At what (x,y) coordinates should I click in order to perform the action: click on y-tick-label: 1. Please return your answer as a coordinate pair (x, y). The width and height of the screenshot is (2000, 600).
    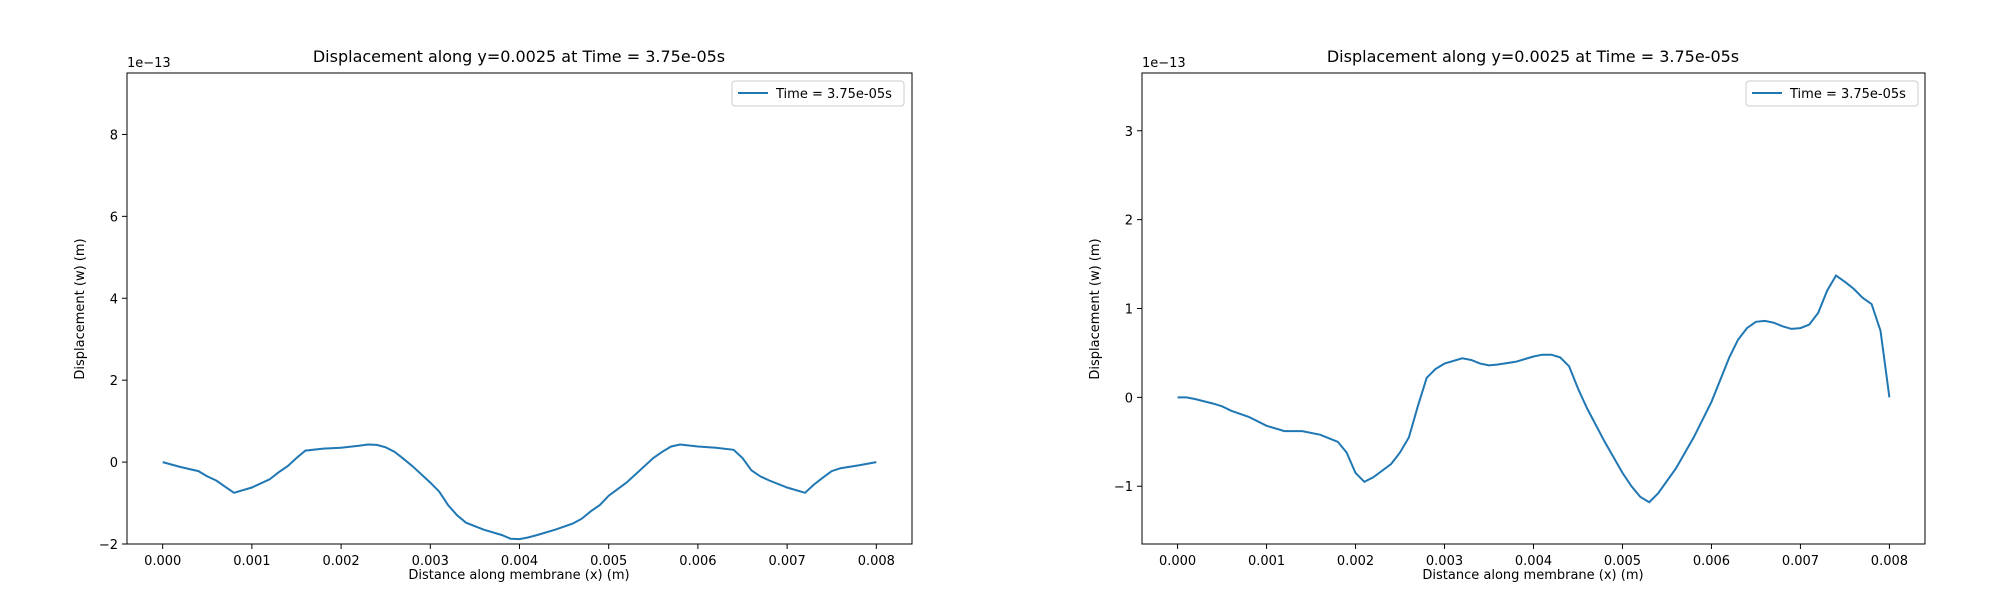
    Looking at the image, I should click on (1129, 310).